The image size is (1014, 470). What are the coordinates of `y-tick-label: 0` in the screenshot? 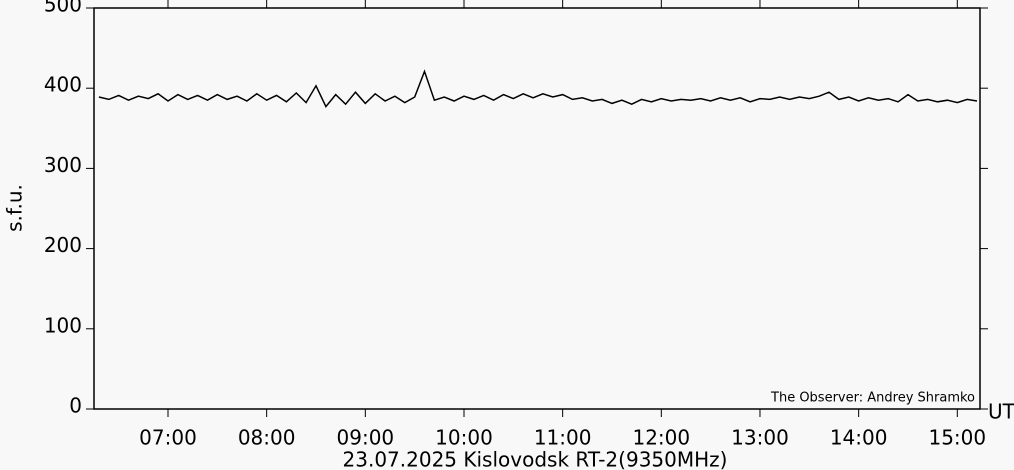 It's located at (75, 406).